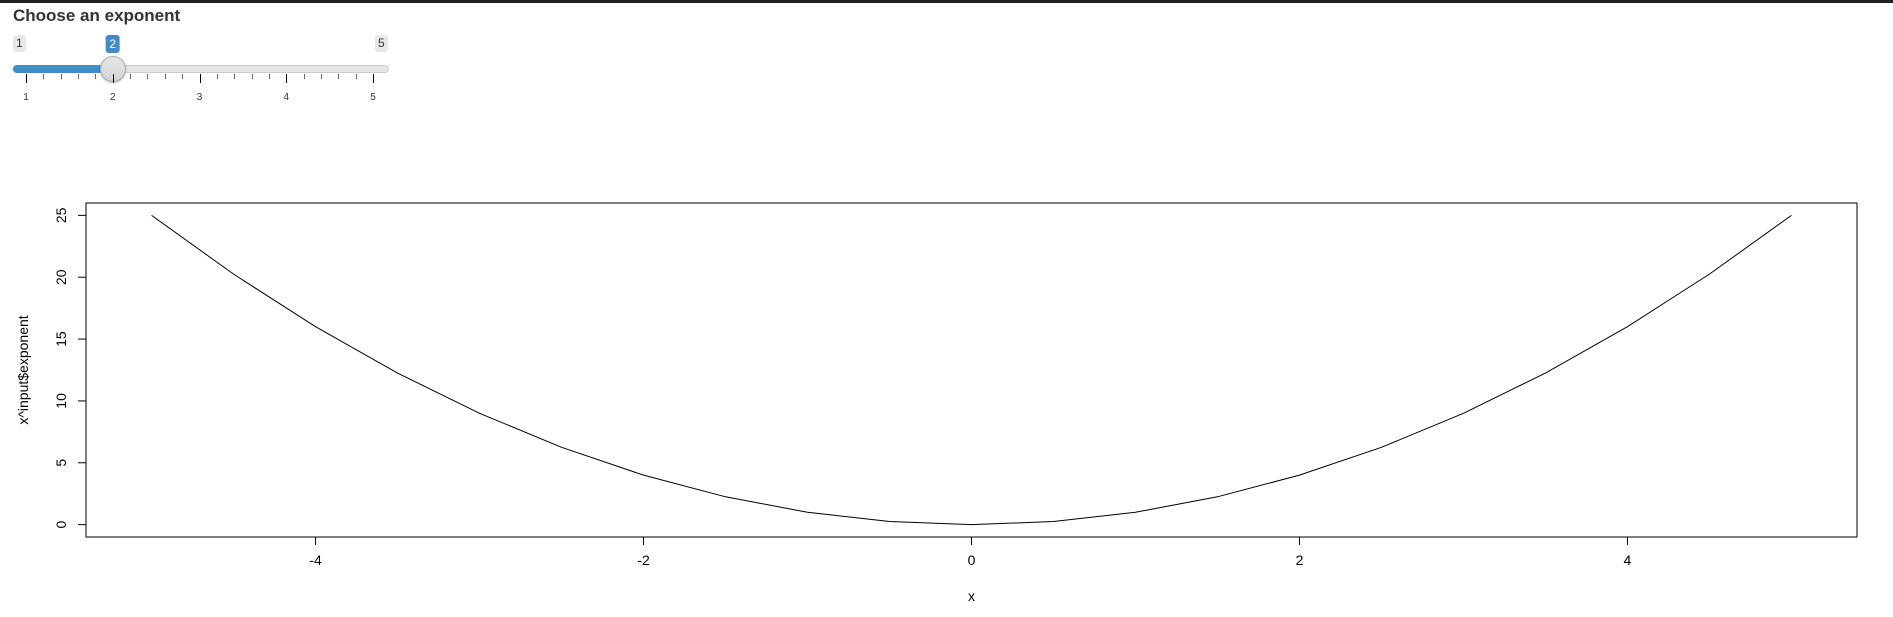  What do you see at coordinates (63, 69) in the screenshot?
I see `slider-fill` at bounding box center [63, 69].